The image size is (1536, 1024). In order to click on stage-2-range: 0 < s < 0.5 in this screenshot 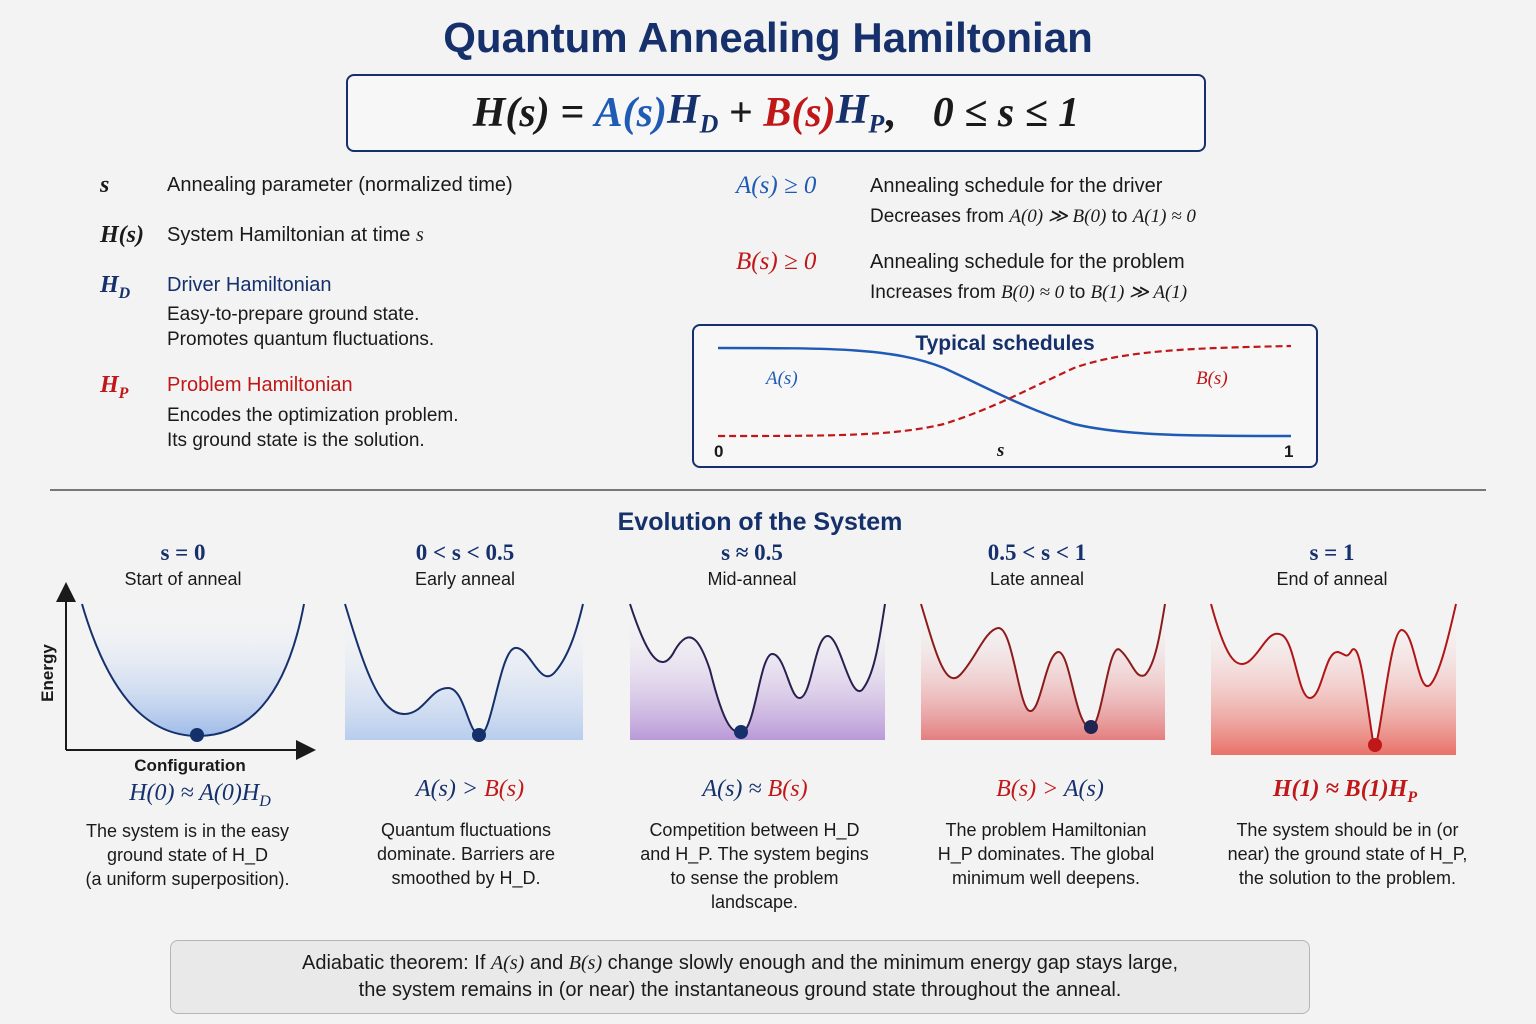, I will do `click(465, 552)`.